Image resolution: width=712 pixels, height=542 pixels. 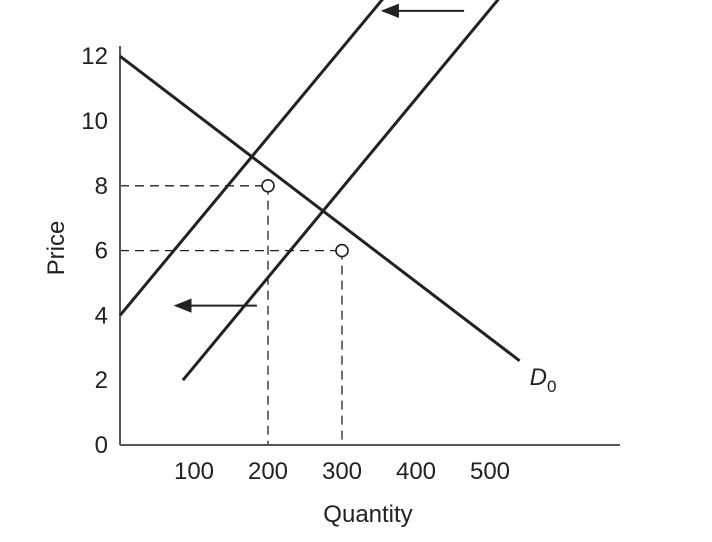 I want to click on y-tick-label: 10, so click(x=94, y=121).